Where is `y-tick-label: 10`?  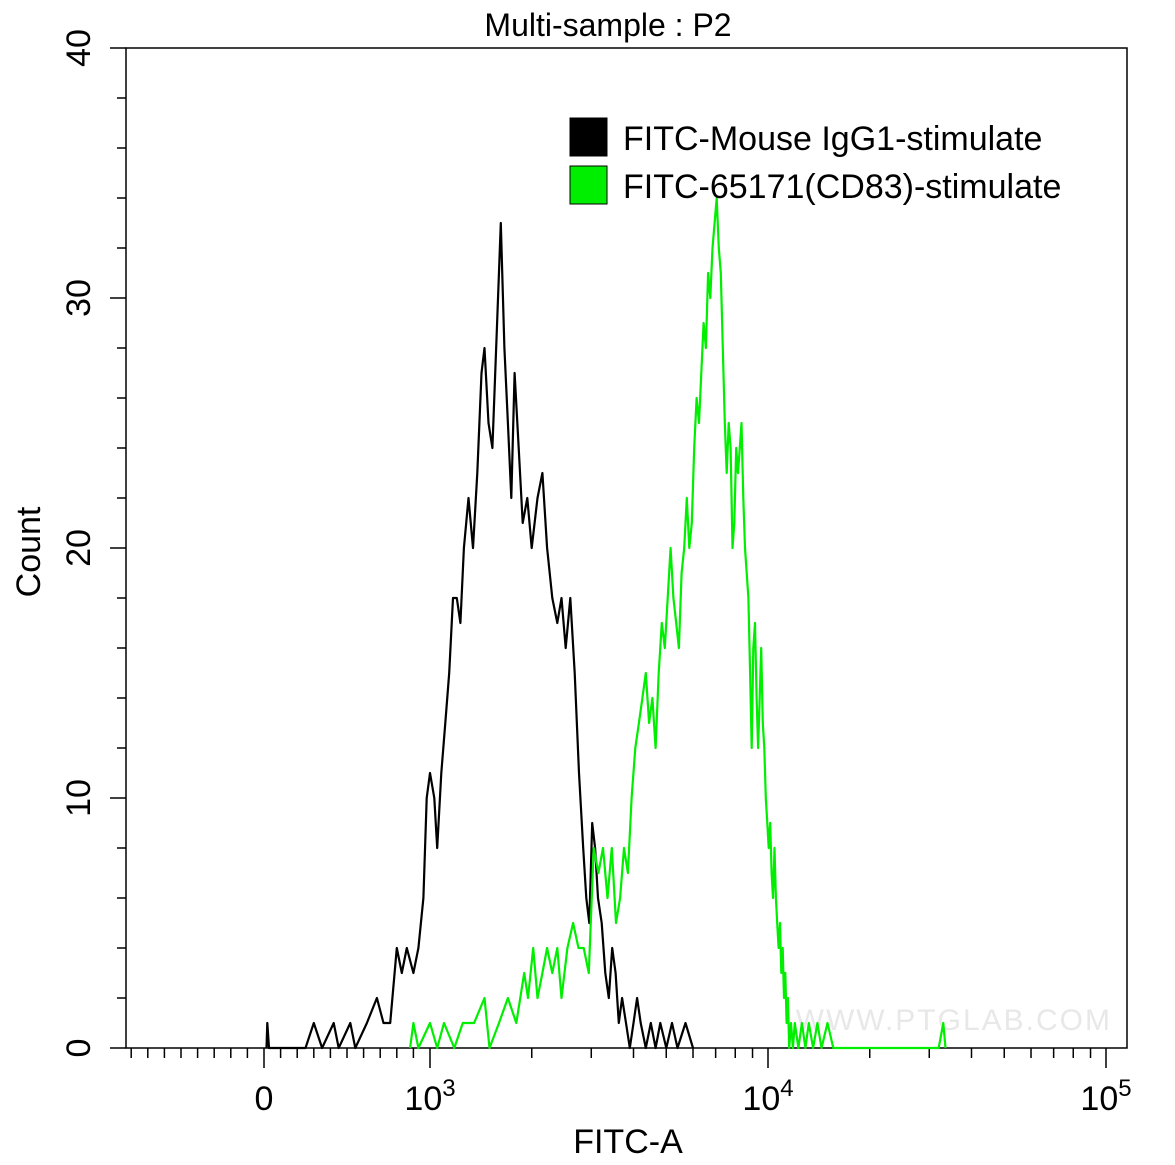
y-tick-label: 10 is located at coordinates (79, 798).